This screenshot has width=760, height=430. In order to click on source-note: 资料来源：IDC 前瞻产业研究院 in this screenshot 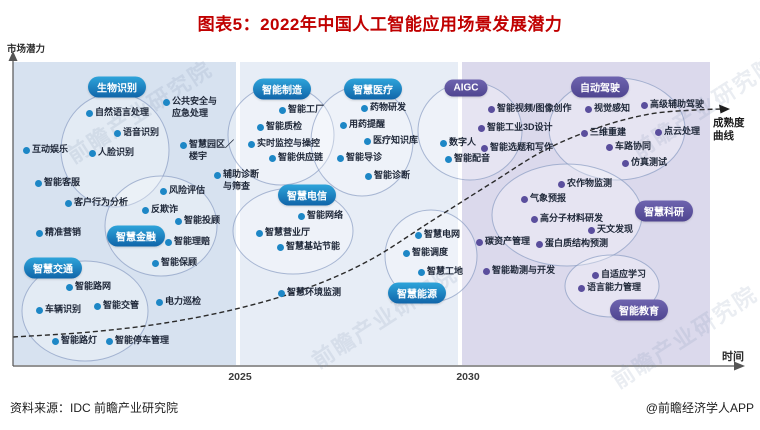, I will do `click(94, 408)`.